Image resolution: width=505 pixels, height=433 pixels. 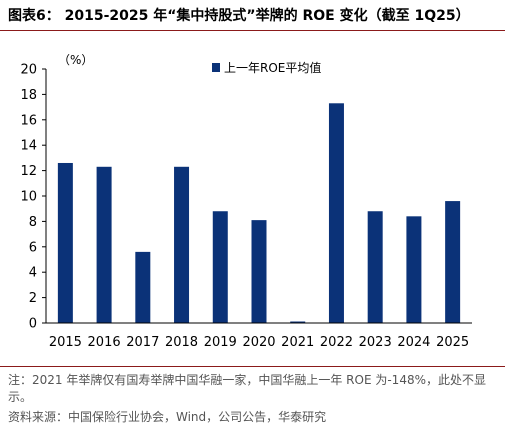 I want to click on y-tick-label: 2, so click(x=33, y=298).